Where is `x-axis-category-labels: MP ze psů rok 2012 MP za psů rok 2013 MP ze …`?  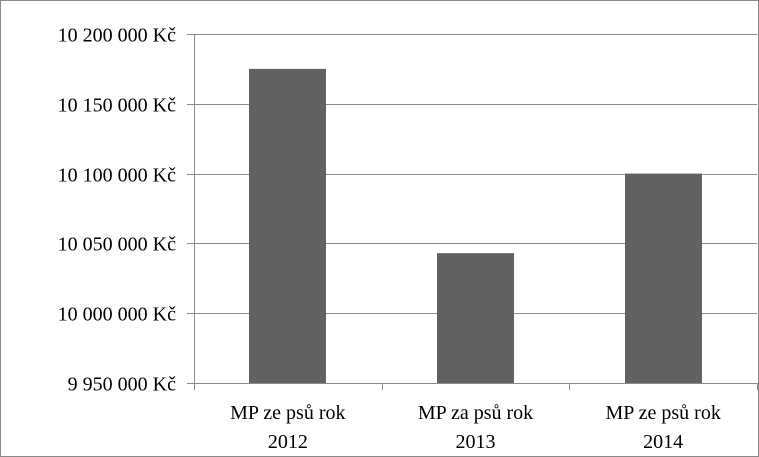
x-axis-category-labels: MP ze psů rok 2012 MP za psů rok 2013 MP ze … is located at coordinates (475, 427).